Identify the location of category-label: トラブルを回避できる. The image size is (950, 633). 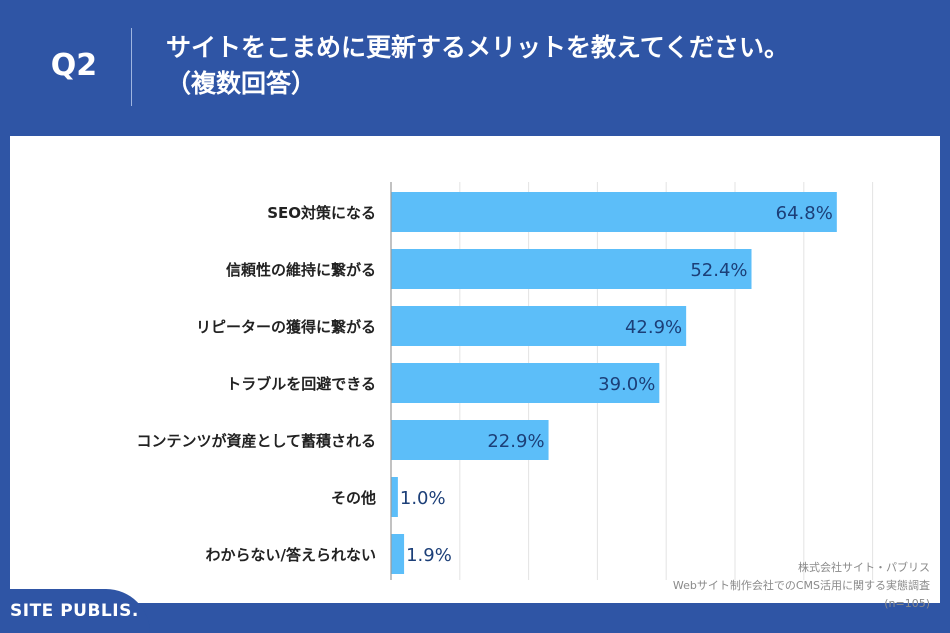
(301, 384).